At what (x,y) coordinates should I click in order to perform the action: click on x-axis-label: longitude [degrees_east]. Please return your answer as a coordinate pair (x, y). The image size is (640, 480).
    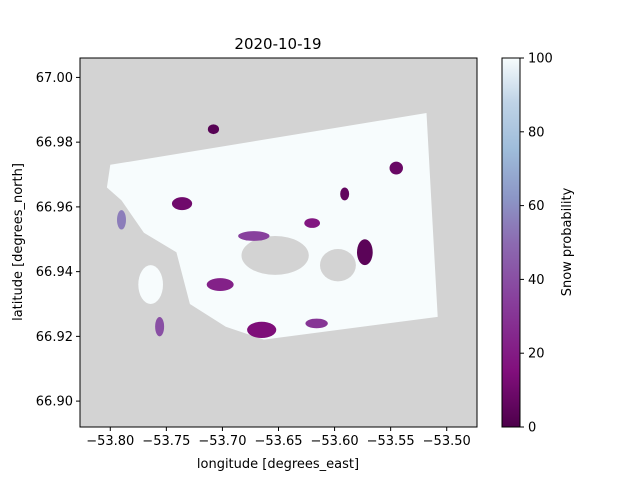
    Looking at the image, I should click on (278, 464).